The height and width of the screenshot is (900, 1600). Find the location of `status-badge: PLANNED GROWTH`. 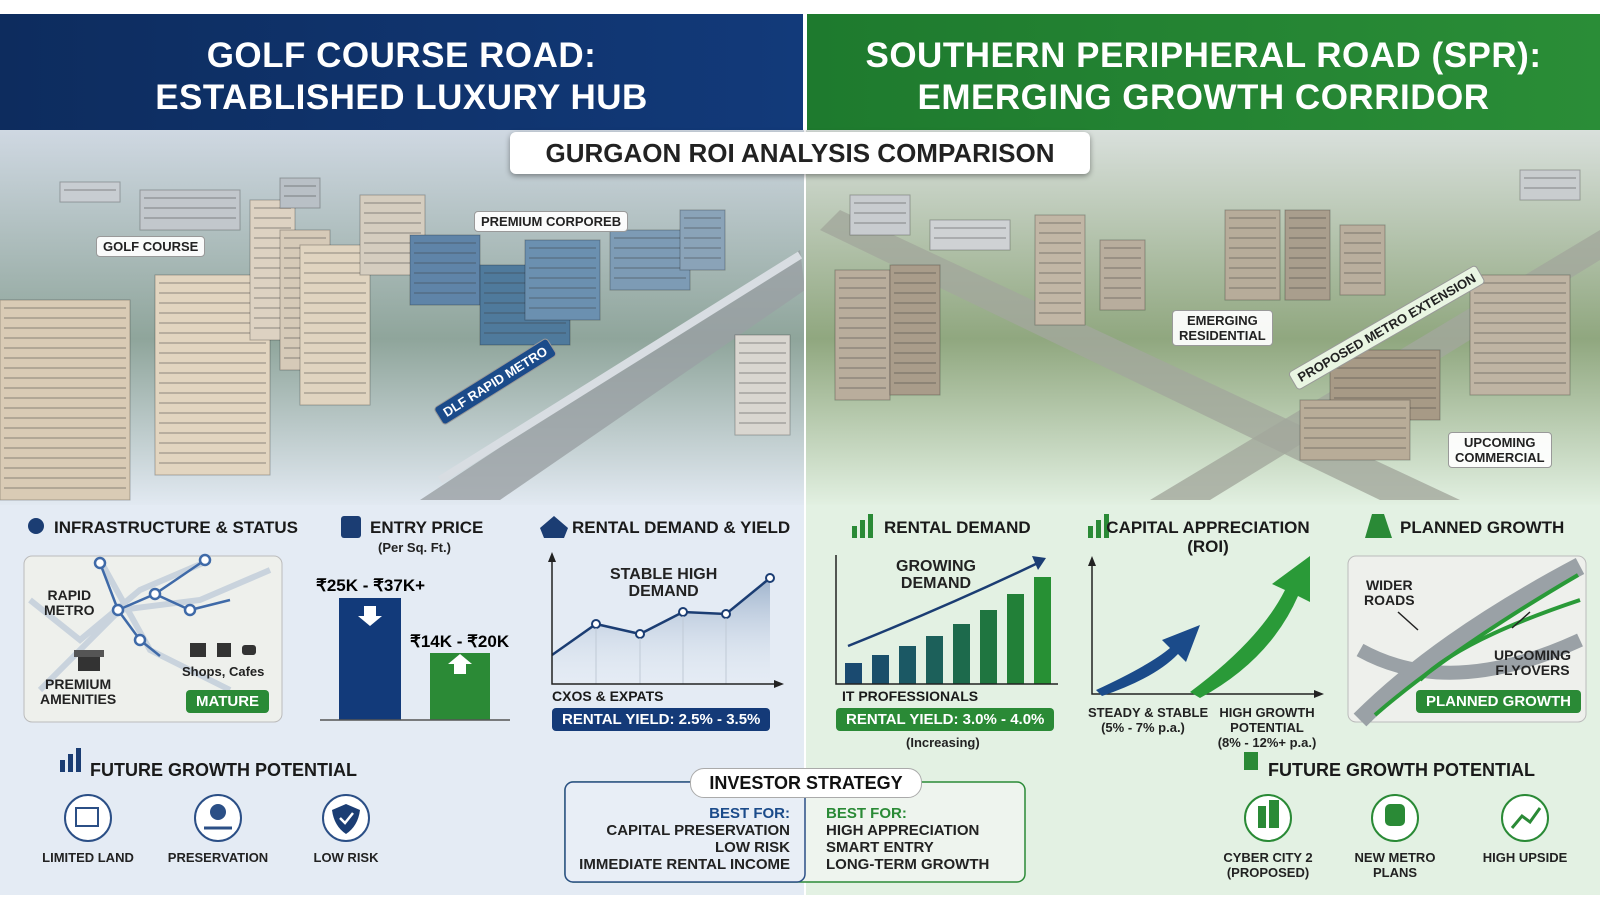

status-badge: PLANNED GROWTH is located at coordinates (1498, 701).